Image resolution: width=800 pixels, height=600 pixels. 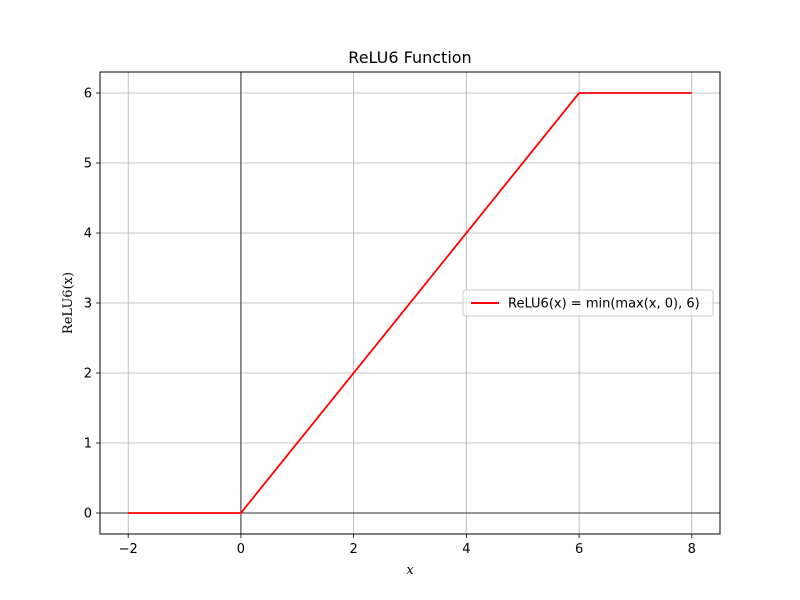 What do you see at coordinates (88, 444) in the screenshot?
I see `y-tick-label: 1` at bounding box center [88, 444].